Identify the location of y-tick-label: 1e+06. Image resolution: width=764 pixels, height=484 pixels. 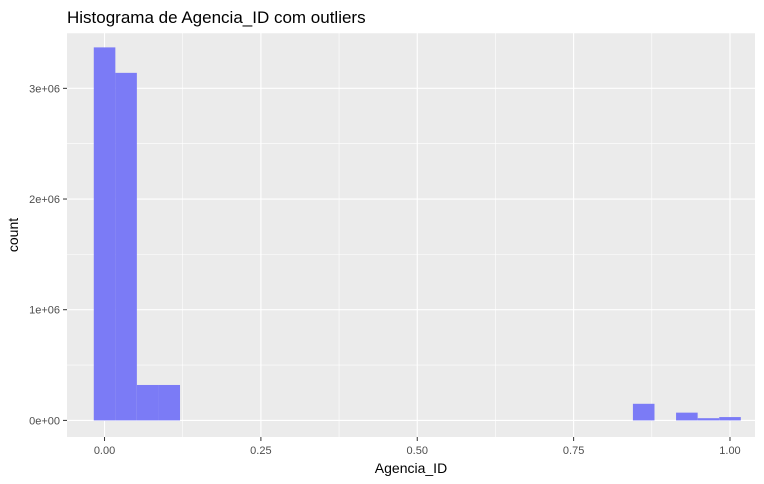
(44, 311).